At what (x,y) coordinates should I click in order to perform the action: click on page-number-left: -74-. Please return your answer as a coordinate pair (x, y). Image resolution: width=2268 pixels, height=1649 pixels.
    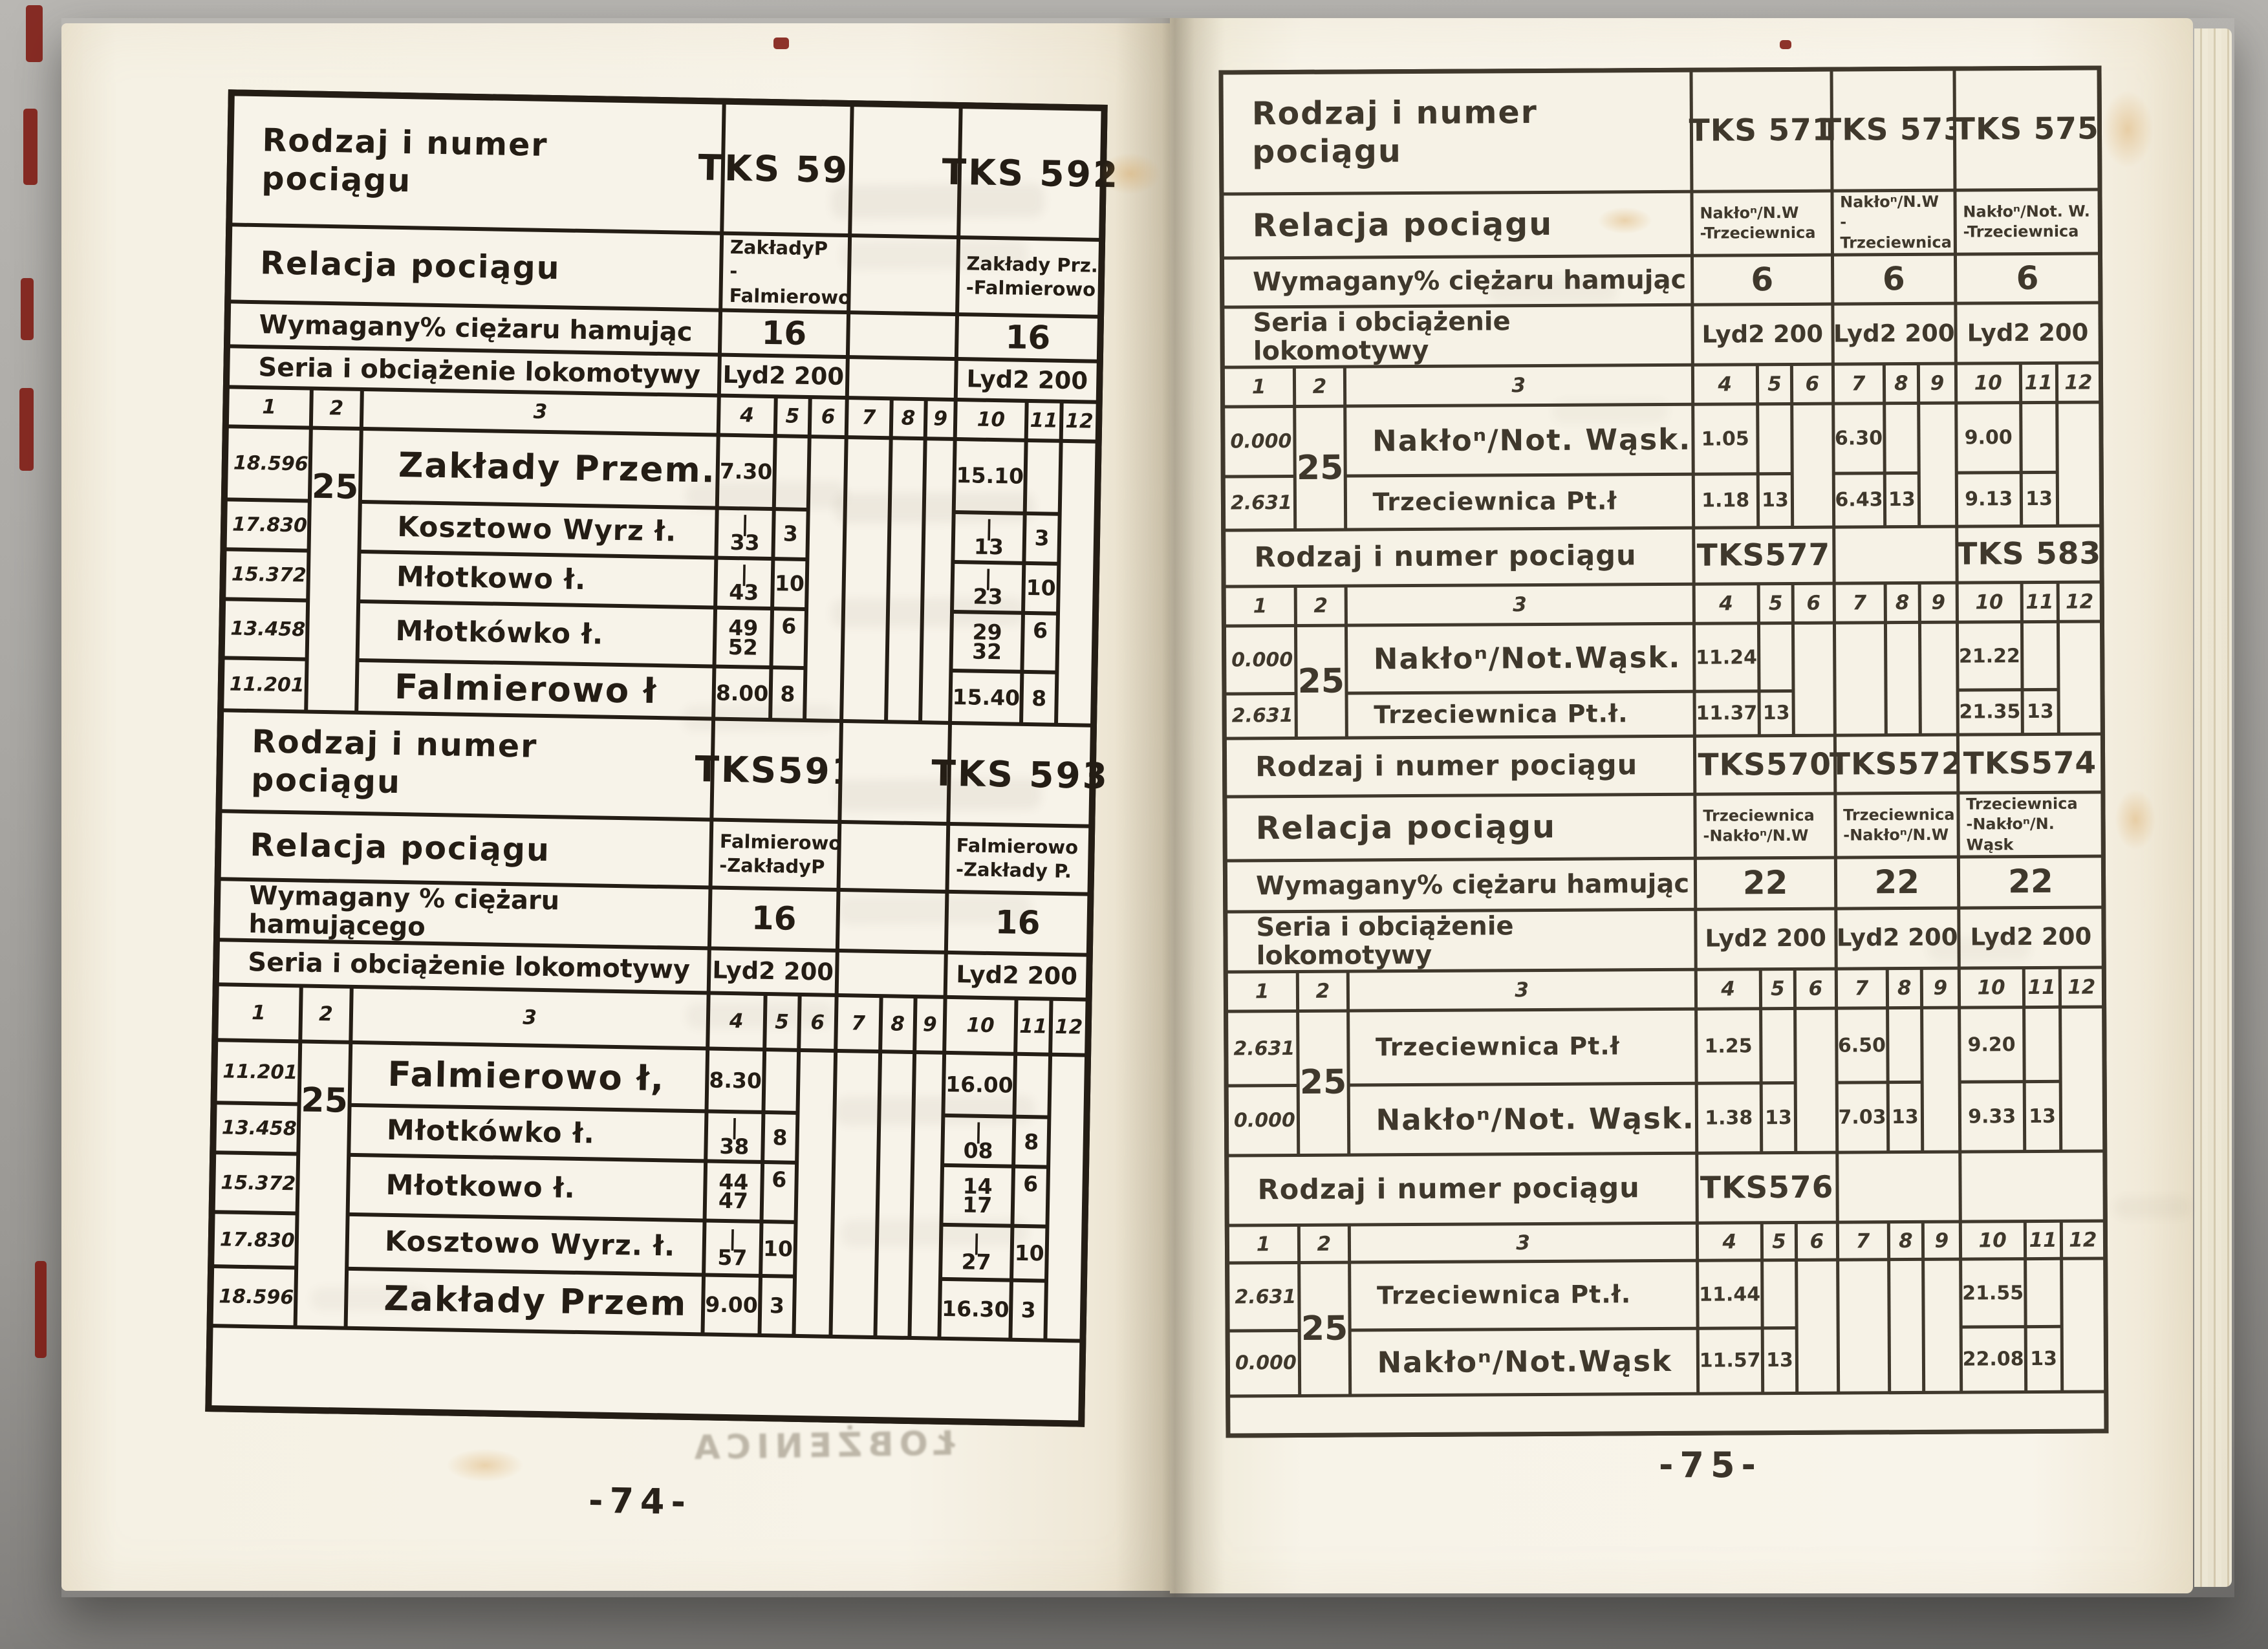
    Looking at the image, I should click on (640, 1501).